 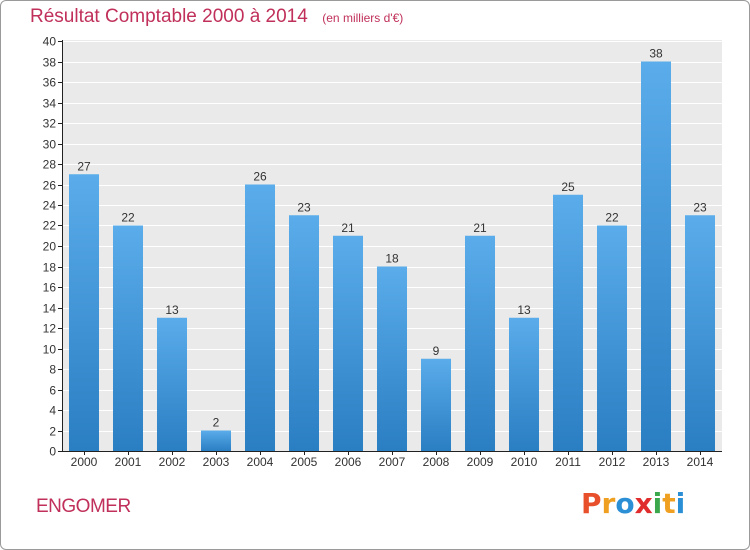 What do you see at coordinates (172, 462) in the screenshot?
I see `x-tick-label: 2002` at bounding box center [172, 462].